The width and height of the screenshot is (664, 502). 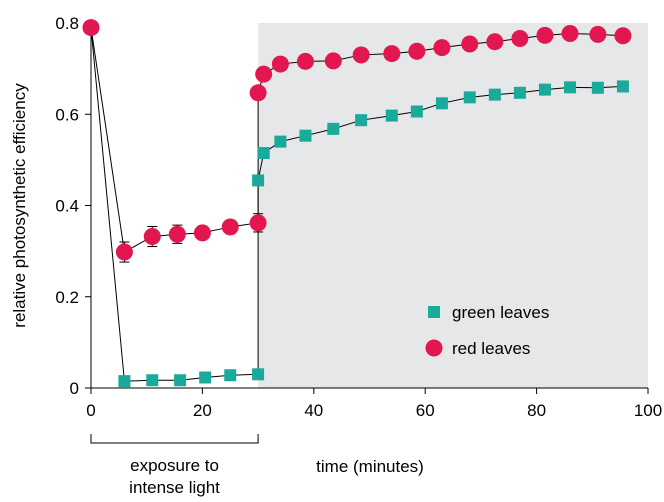 What do you see at coordinates (174, 487) in the screenshot?
I see `annotation-text-line2: intense light` at bounding box center [174, 487].